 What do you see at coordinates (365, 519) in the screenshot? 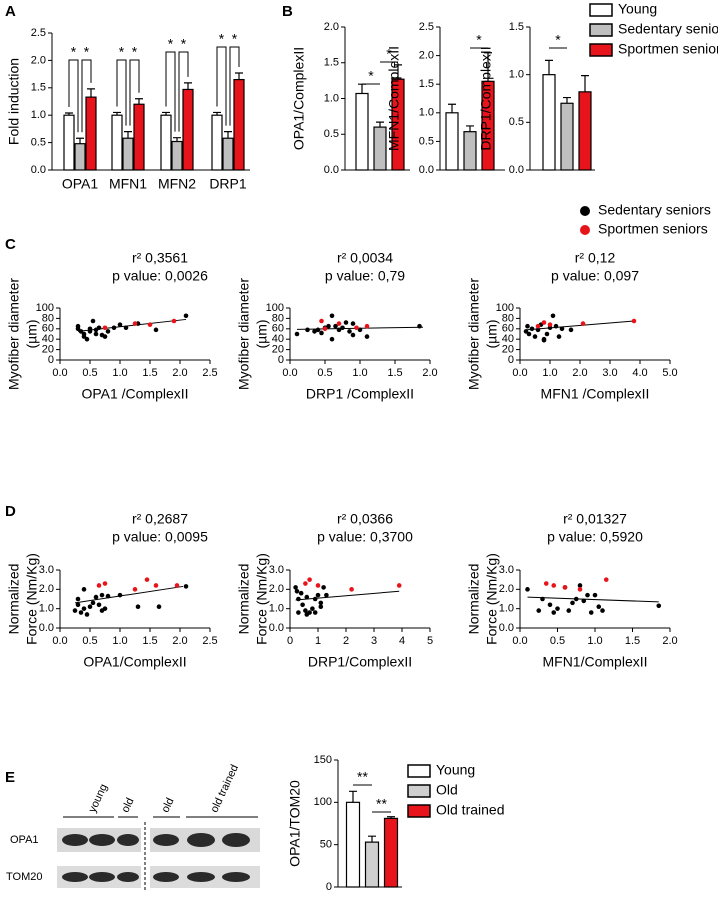
I see `chart-title: r² 0,0366` at bounding box center [365, 519].